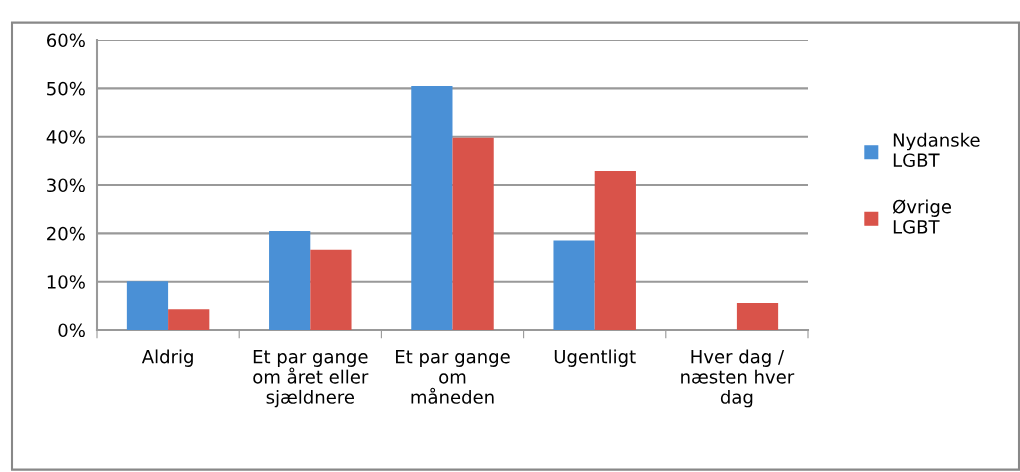 The height and width of the screenshot is (472, 1020). What do you see at coordinates (167, 358) in the screenshot?
I see `x-tick-label: Aldrig` at bounding box center [167, 358].